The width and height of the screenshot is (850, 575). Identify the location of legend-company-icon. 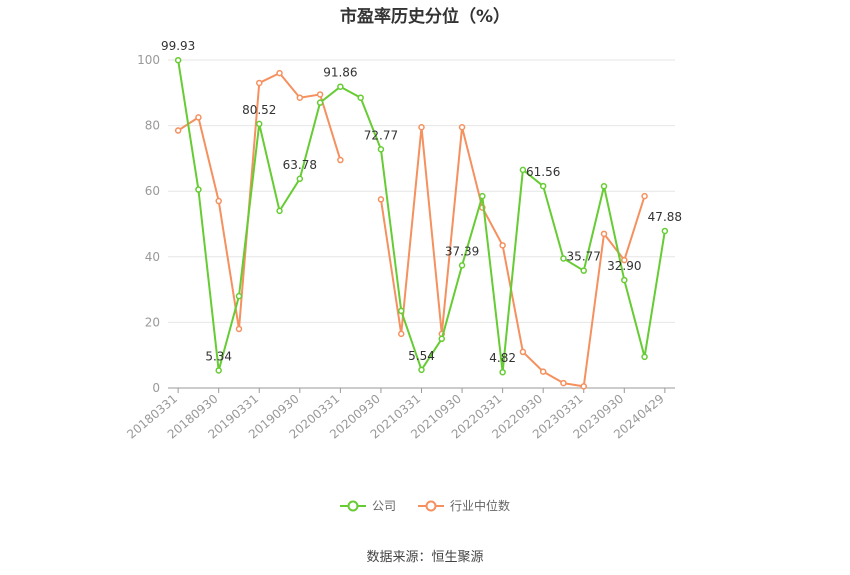
(352, 505).